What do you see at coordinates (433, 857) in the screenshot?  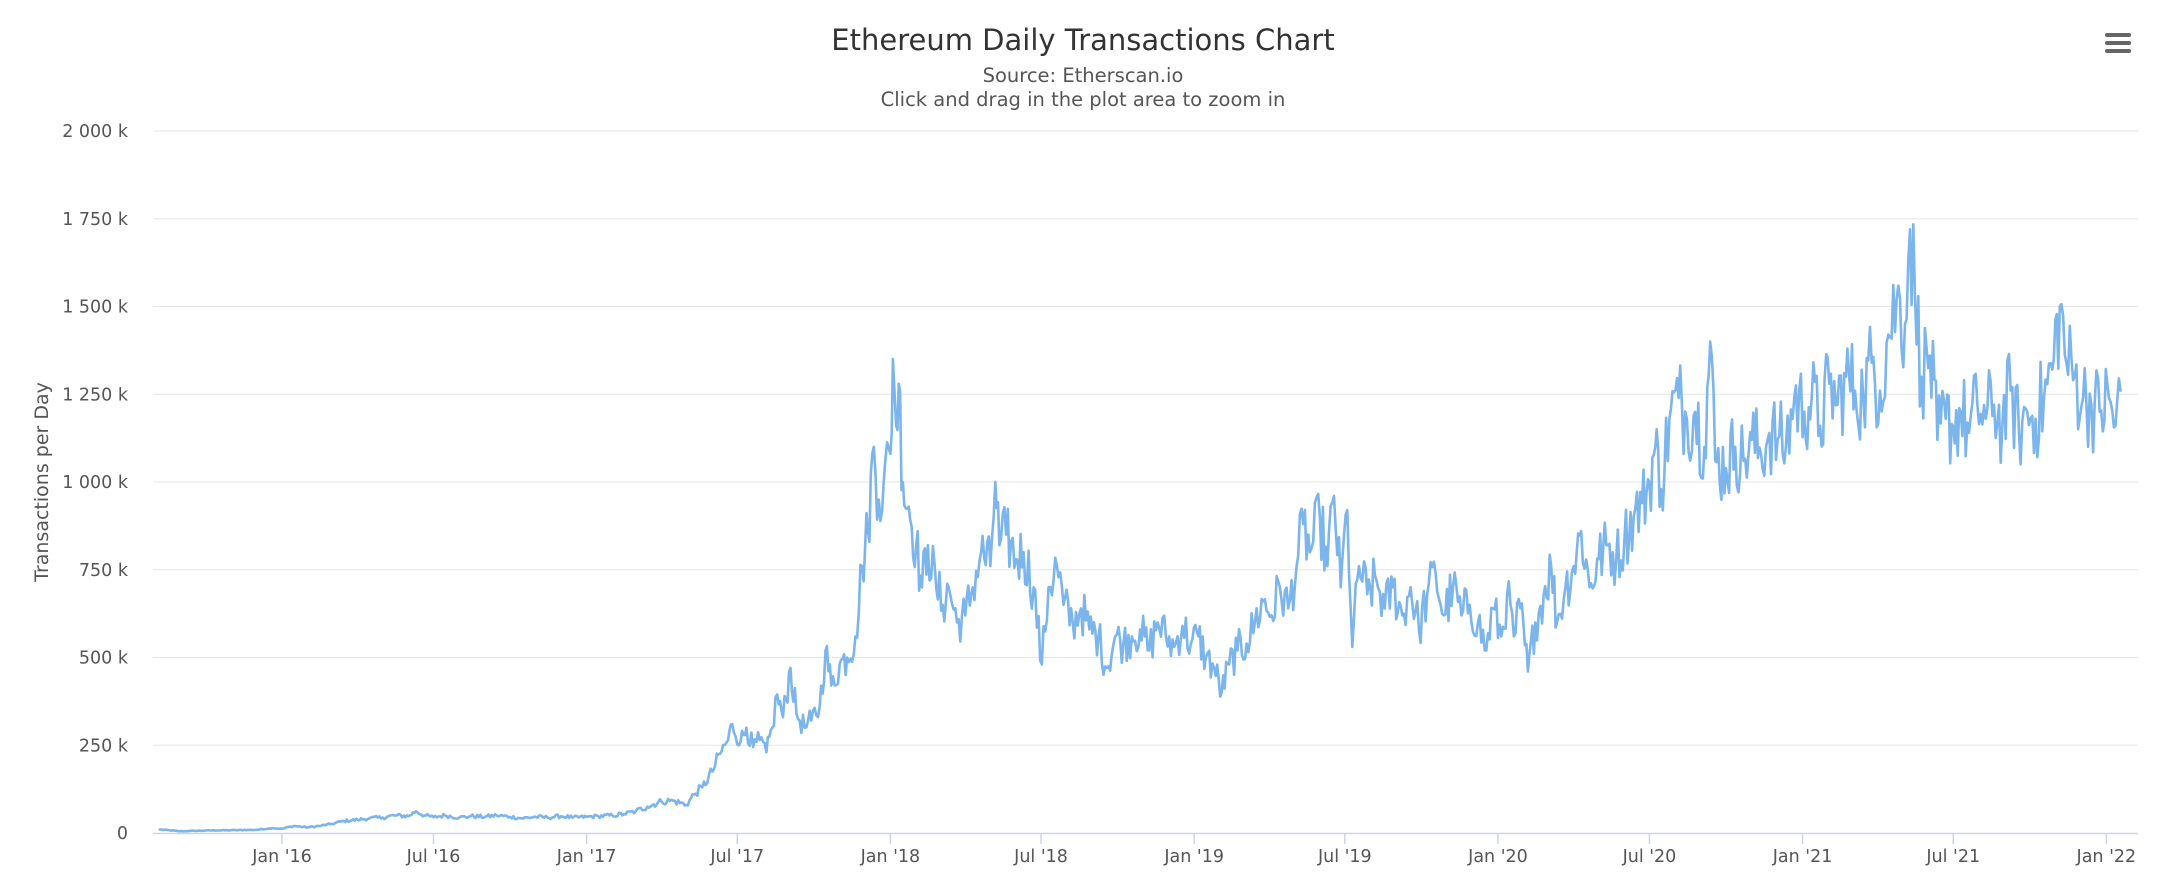 I see `x-tick-label: Jul '16` at bounding box center [433, 857].